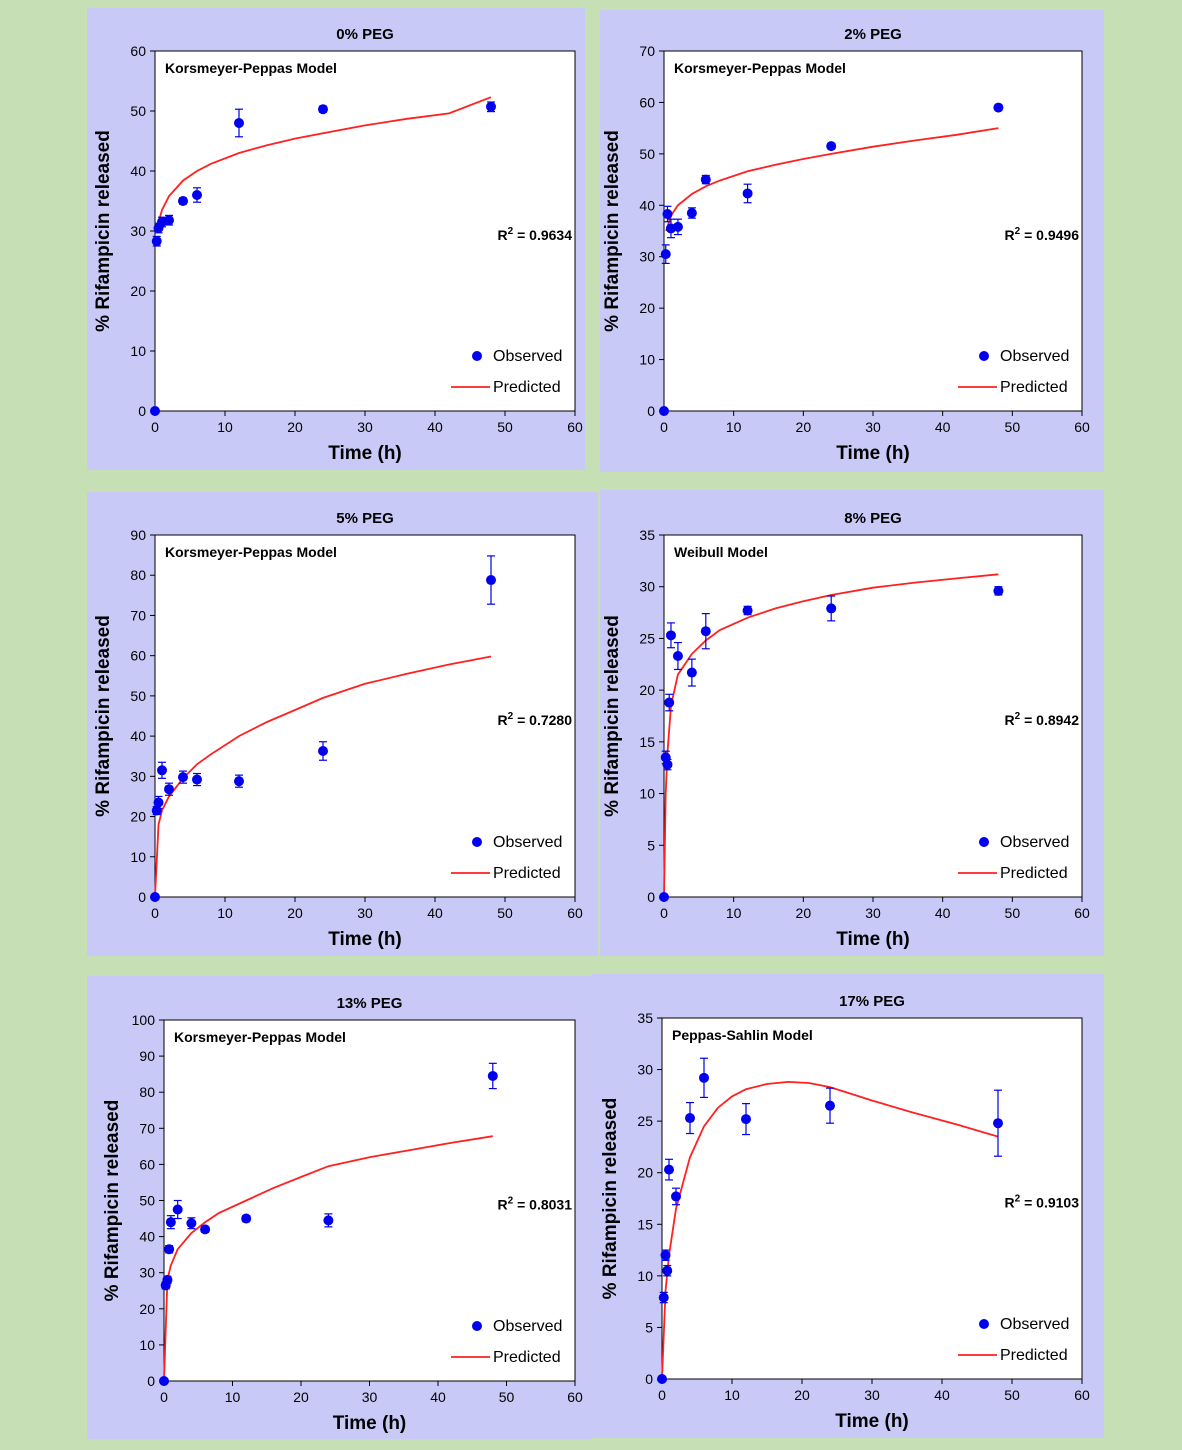 The image size is (1182, 1450). I want to click on y-tick-label: 50, so click(147, 1201).